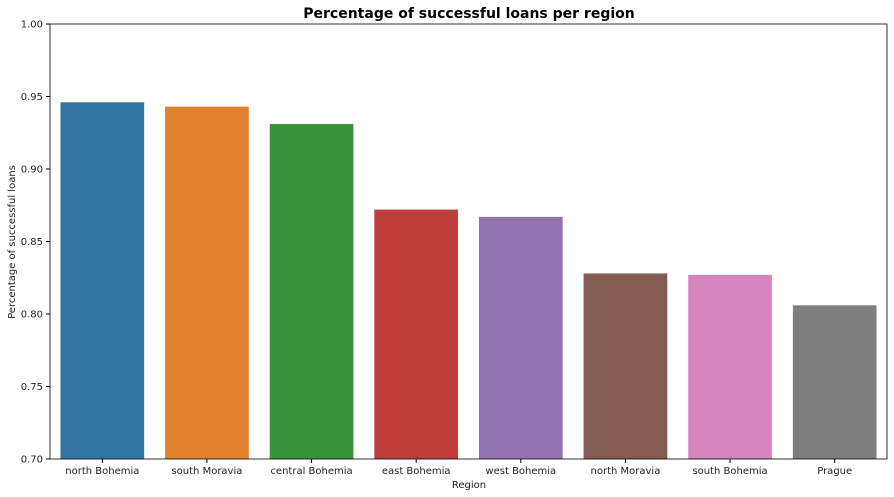 The width and height of the screenshot is (894, 497). What do you see at coordinates (32, 97) in the screenshot?
I see `y-tick-label: 0.95` at bounding box center [32, 97].